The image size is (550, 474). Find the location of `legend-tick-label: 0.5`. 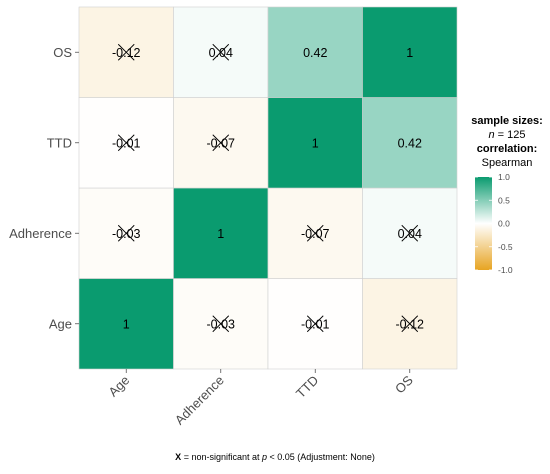

legend-tick-label: 0.5 is located at coordinates (504, 200).